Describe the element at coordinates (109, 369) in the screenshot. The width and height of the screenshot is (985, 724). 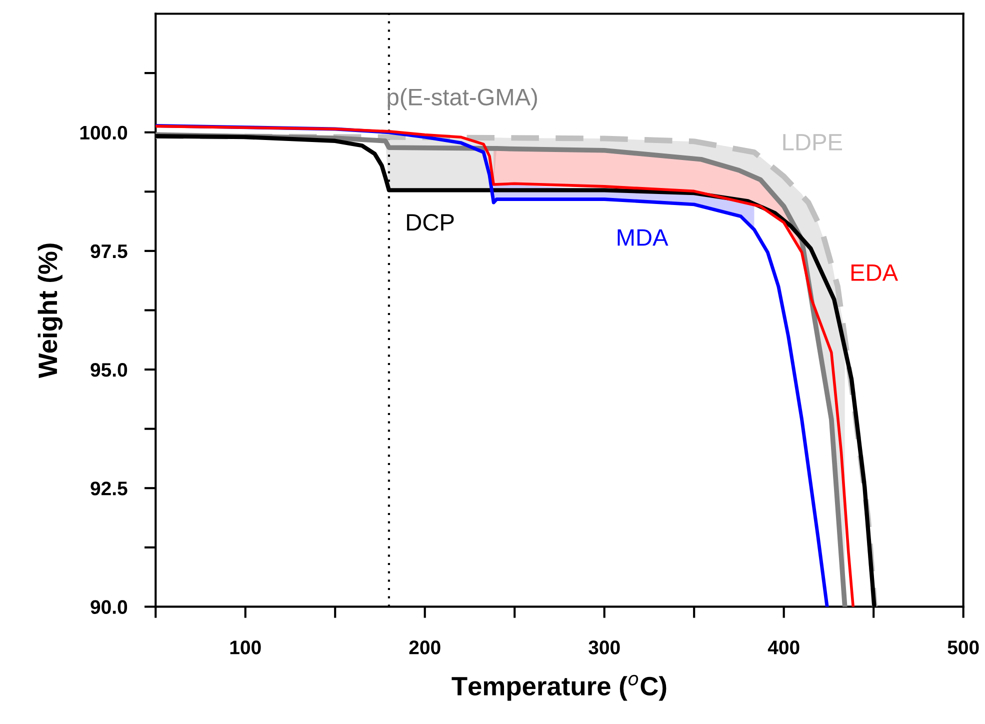
I see `y-tick-label: 95.0` at that location.